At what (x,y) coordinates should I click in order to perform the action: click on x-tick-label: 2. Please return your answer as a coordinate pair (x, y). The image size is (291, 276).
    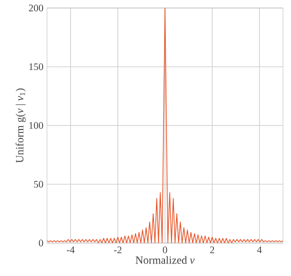
    Looking at the image, I should click on (212, 250).